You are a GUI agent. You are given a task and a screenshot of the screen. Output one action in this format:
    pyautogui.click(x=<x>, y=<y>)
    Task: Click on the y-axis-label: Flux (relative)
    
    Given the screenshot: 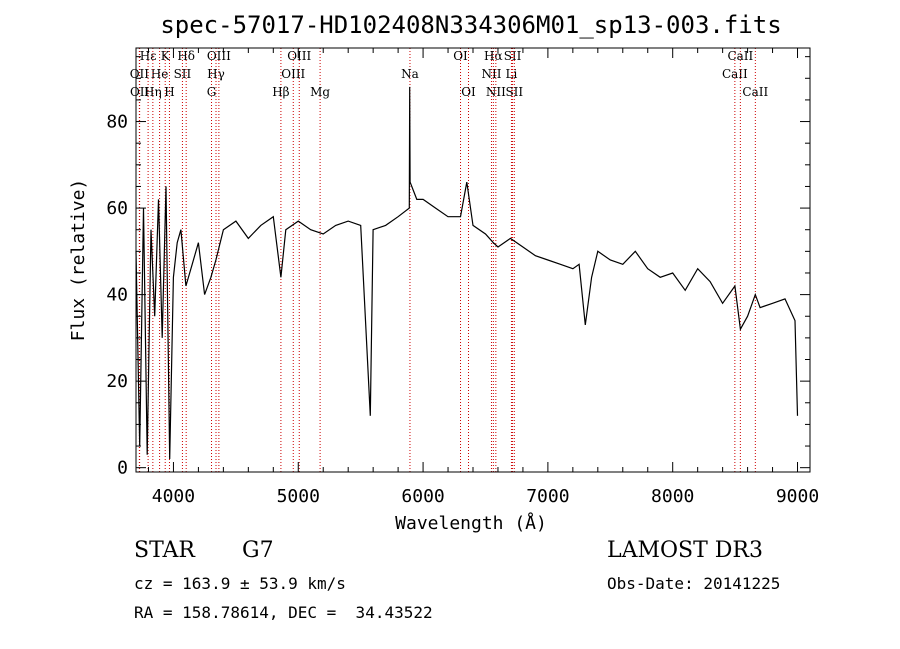 What is the action you would take?
    pyautogui.click(x=78, y=260)
    